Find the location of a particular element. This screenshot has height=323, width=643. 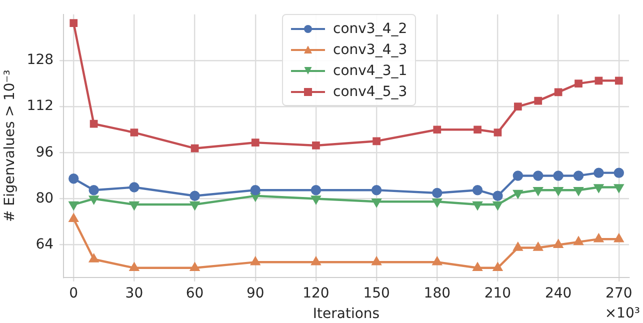

legend-label: conv4_5_3 is located at coordinates (370, 92).